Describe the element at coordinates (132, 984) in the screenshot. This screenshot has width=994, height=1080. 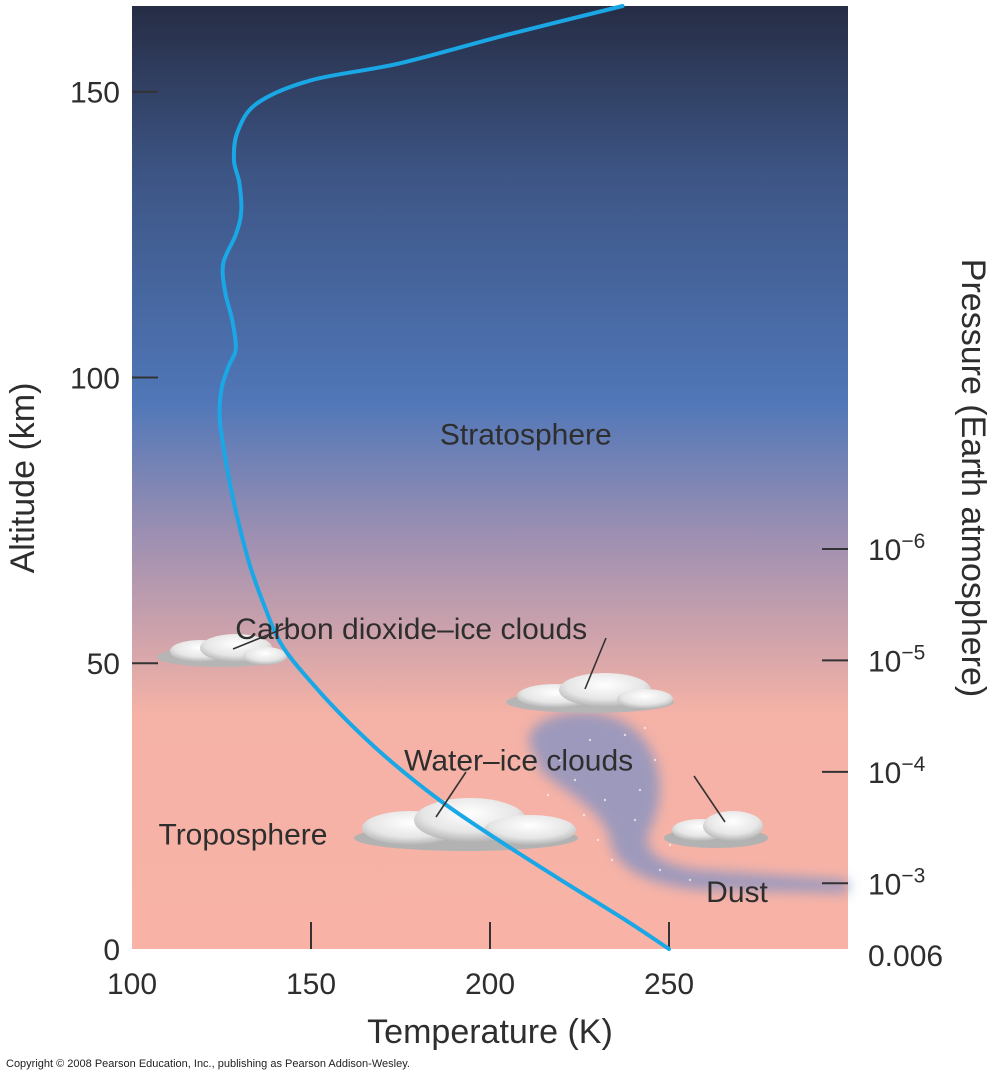
I see `x-tick-label: 100` at that location.